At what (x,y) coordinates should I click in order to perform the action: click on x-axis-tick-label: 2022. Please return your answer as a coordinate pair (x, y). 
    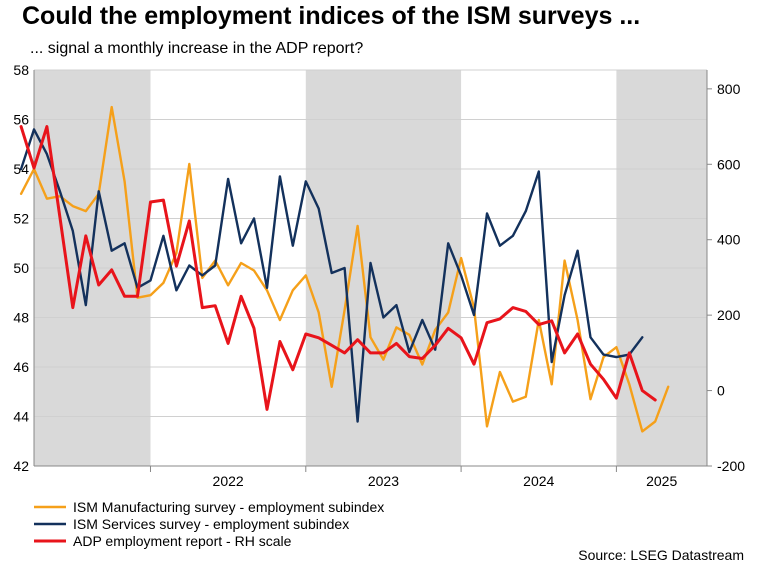
    Looking at the image, I should click on (228, 481).